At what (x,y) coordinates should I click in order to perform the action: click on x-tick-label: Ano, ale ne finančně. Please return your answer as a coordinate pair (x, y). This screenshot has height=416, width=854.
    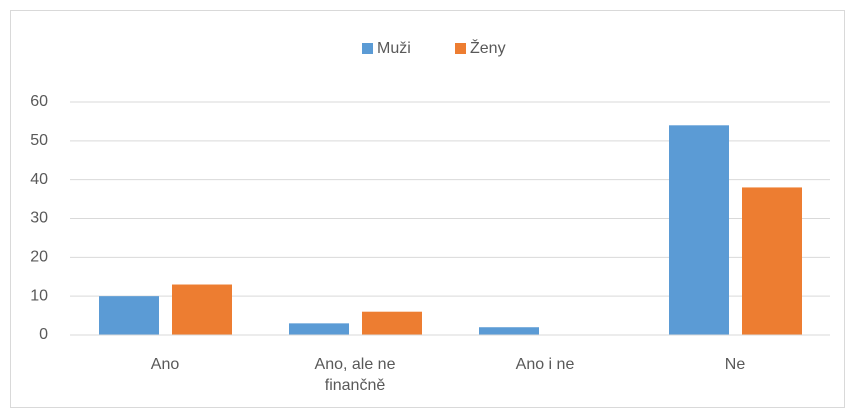
    Looking at the image, I should click on (355, 375).